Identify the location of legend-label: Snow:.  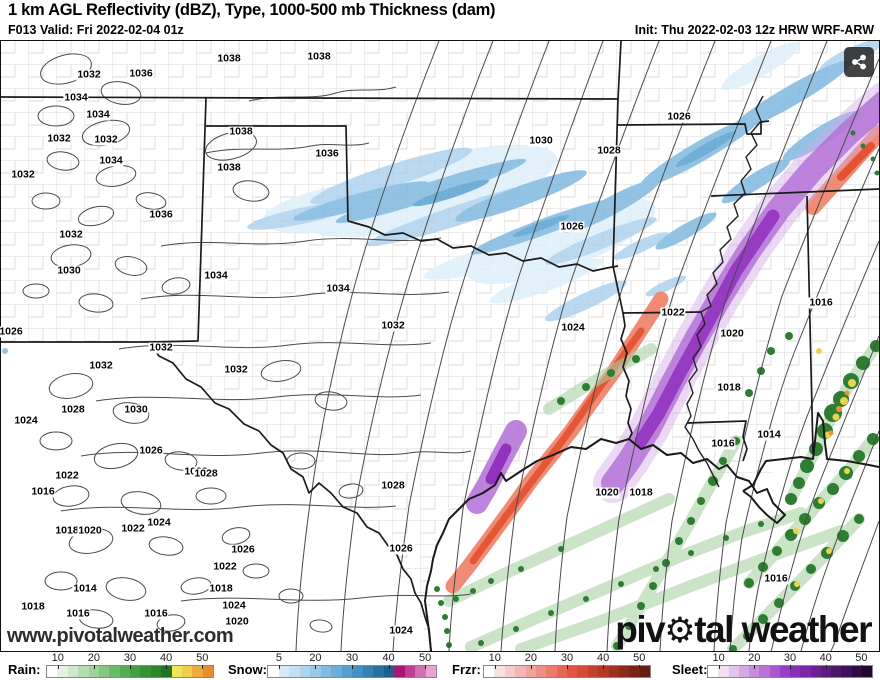
(247, 669).